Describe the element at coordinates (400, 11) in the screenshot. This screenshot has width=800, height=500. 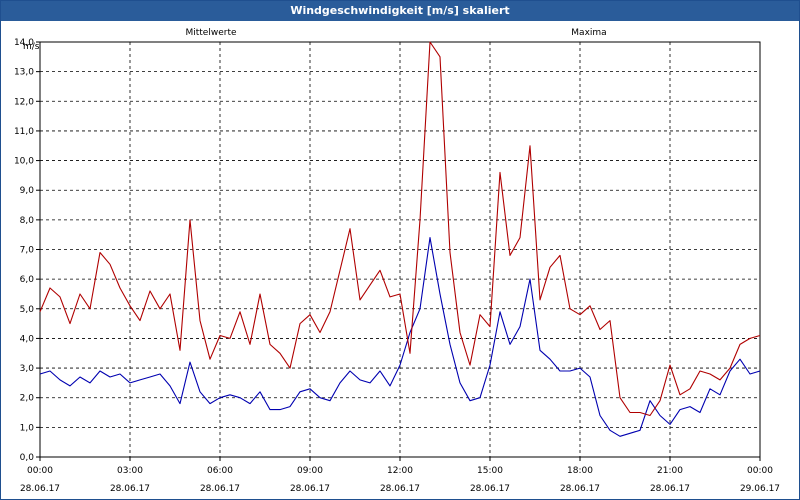
I see `window-title: Windgeschwindigkeit [m/s] skaliert` at that location.